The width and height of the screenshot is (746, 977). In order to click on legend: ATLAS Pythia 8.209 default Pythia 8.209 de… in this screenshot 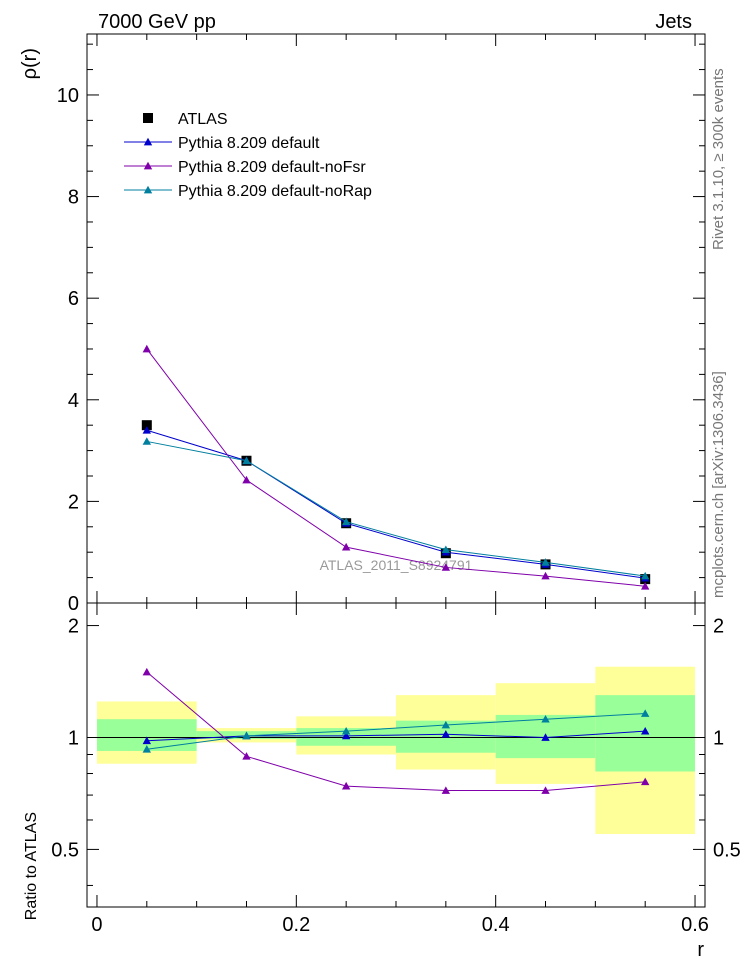, I will do `click(248, 155)`.